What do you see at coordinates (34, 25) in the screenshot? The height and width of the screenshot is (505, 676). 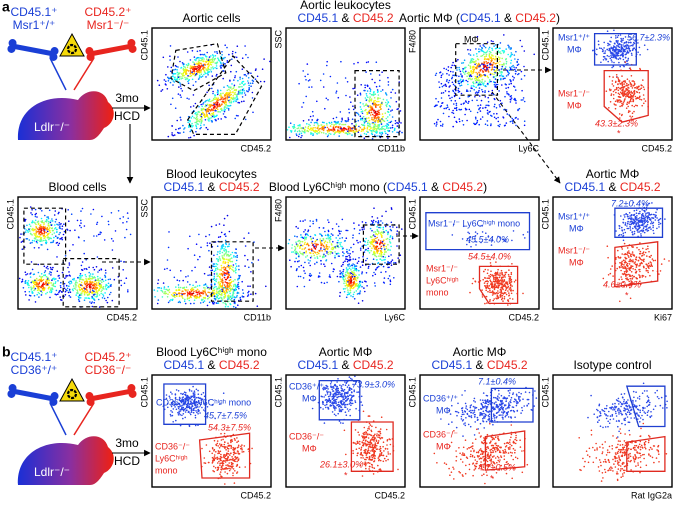 I see `donor-label: Msr1⁺/⁺` at bounding box center [34, 25].